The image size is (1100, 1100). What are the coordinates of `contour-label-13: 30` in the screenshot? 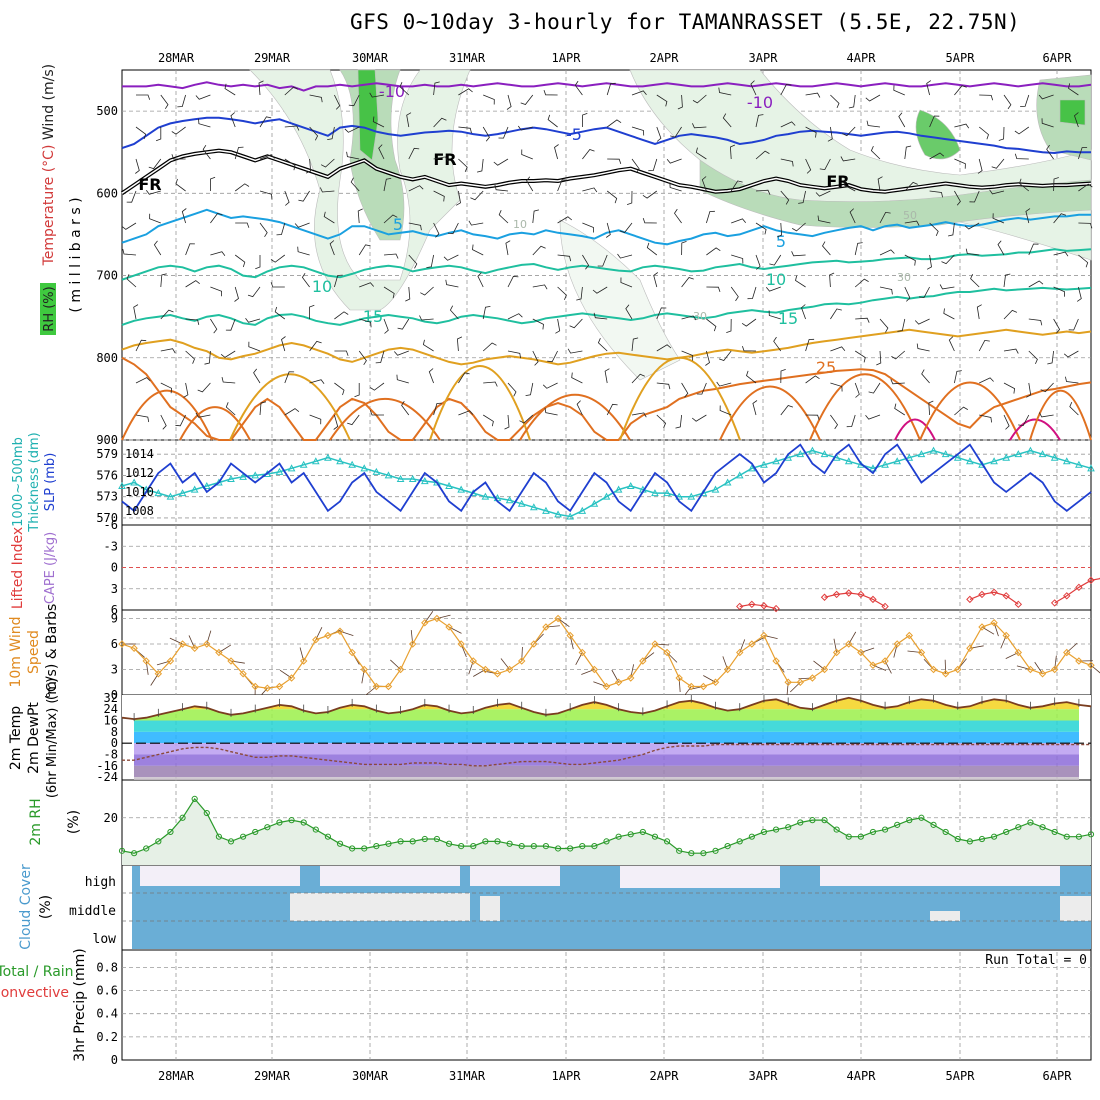 It's located at (904, 277).